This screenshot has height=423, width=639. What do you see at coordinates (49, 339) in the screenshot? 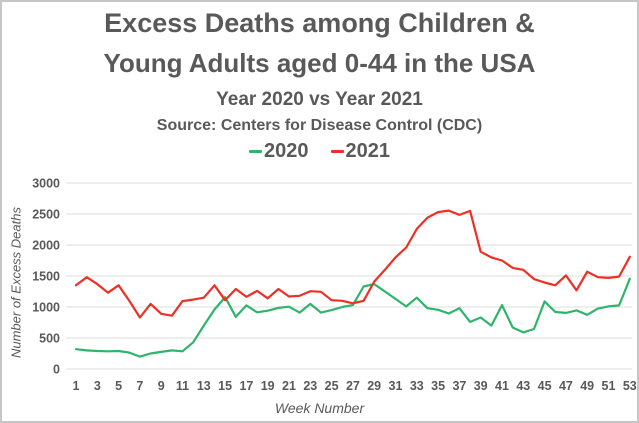
I see `y-tick-label-500: 500` at bounding box center [49, 339].